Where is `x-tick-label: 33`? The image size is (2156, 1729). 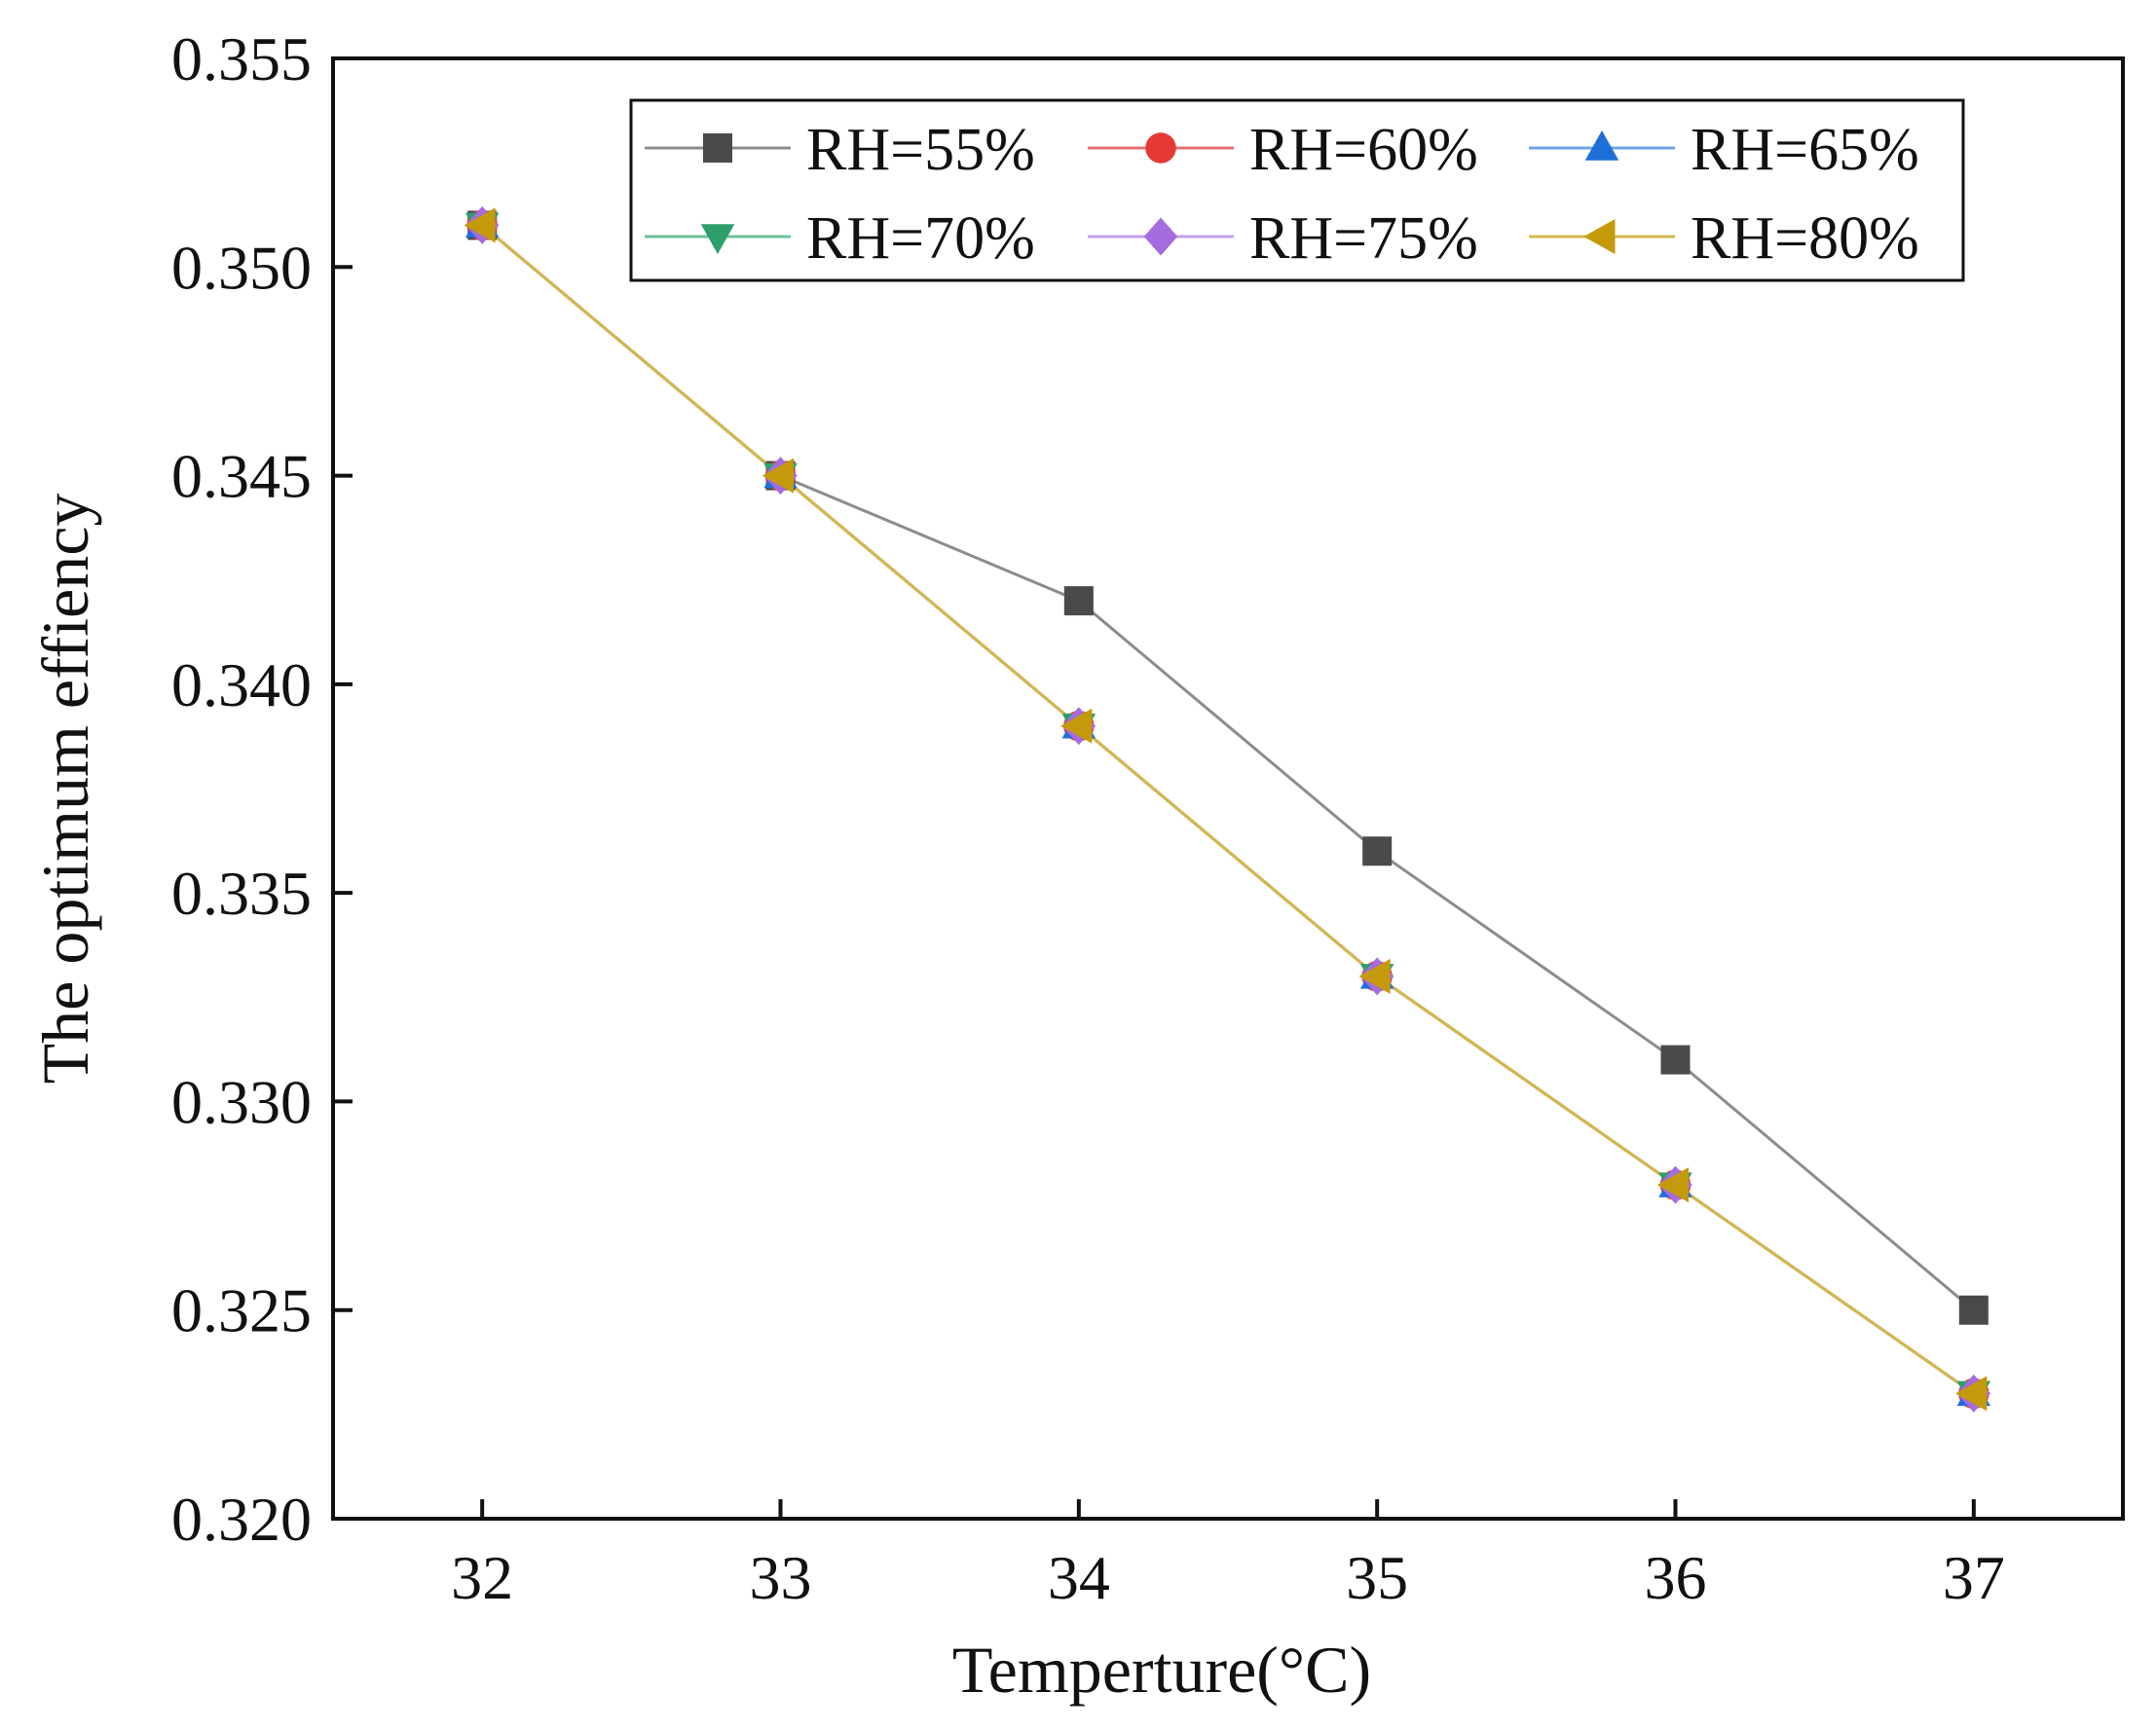 x-tick-label: 33 is located at coordinates (781, 1577).